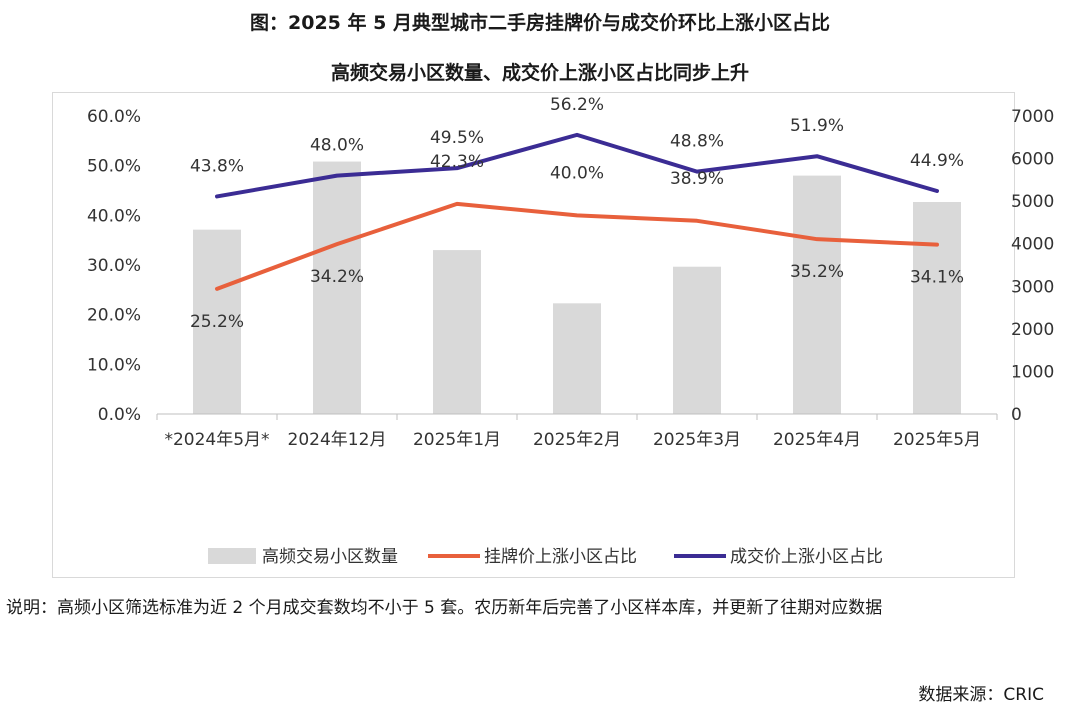 The height and width of the screenshot is (721, 1080). I want to click on category-label: 2025年2月, so click(577, 440).